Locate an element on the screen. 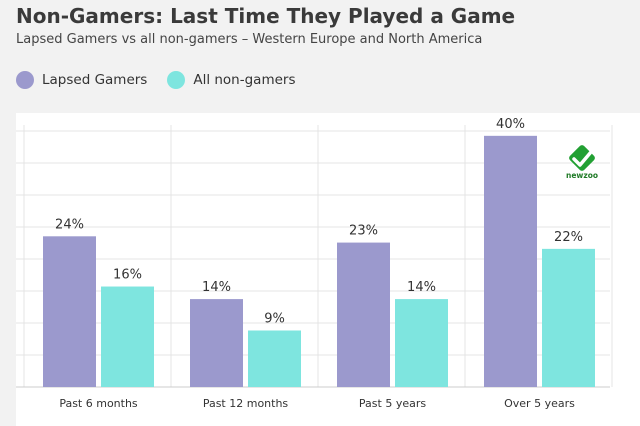  legend-item-lapsed-gamers: Lapsed Gamers is located at coordinates (81, 80).